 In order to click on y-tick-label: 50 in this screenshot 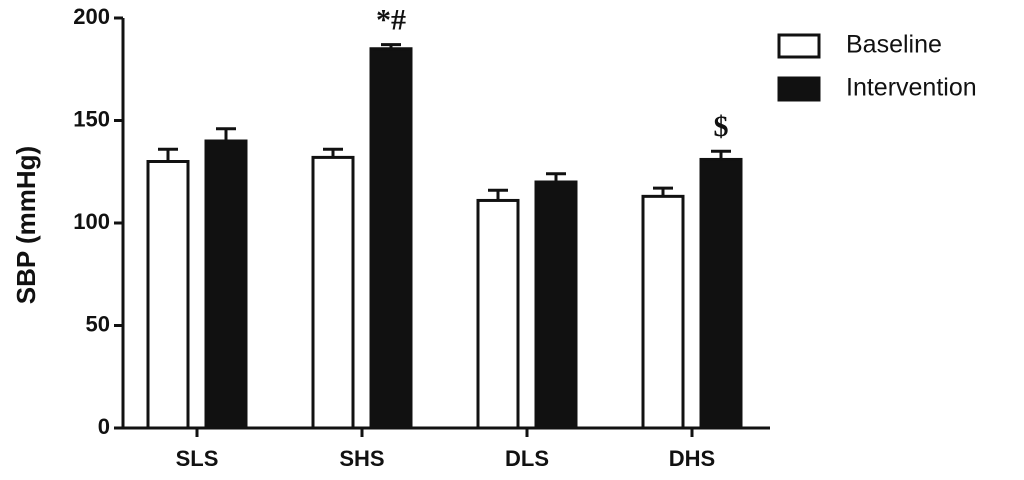, I will do `click(98, 323)`.